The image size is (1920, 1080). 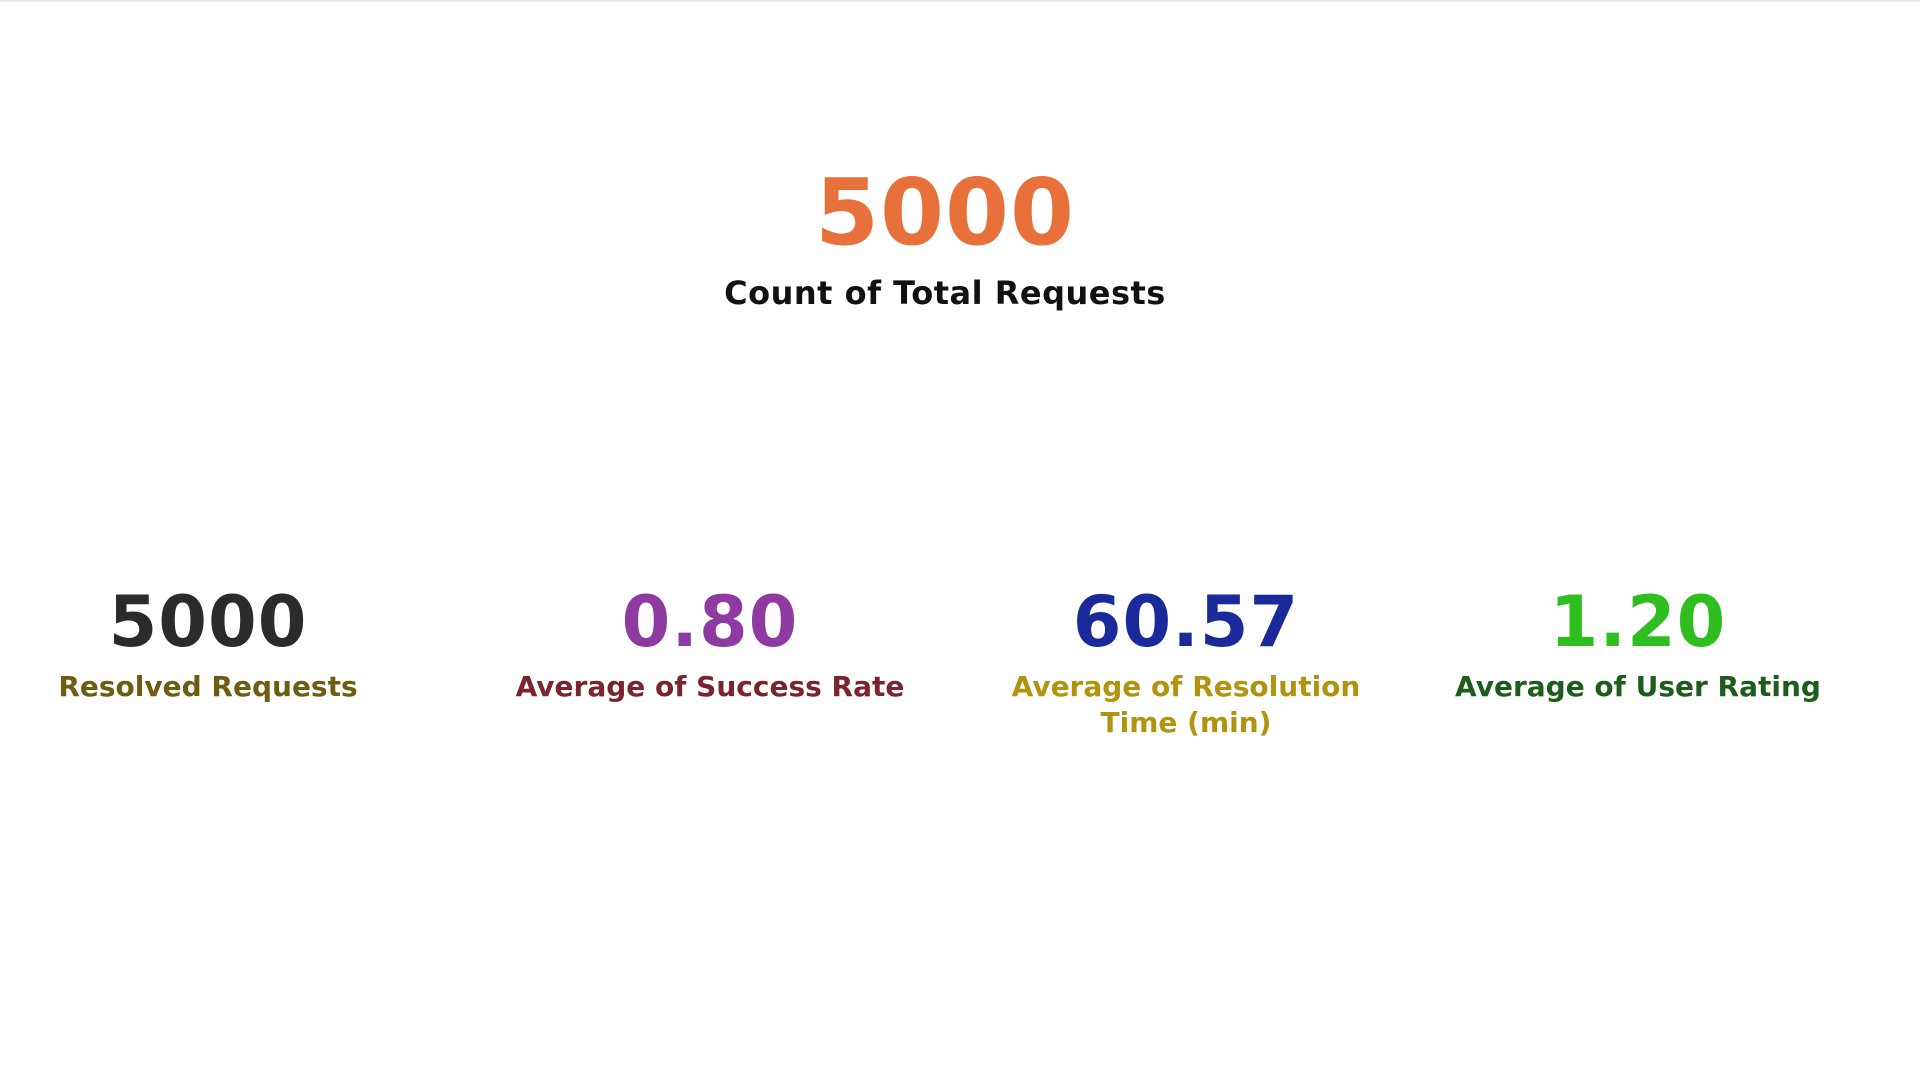 I want to click on user-rating-label: Average of User Rating, so click(x=1638, y=686).